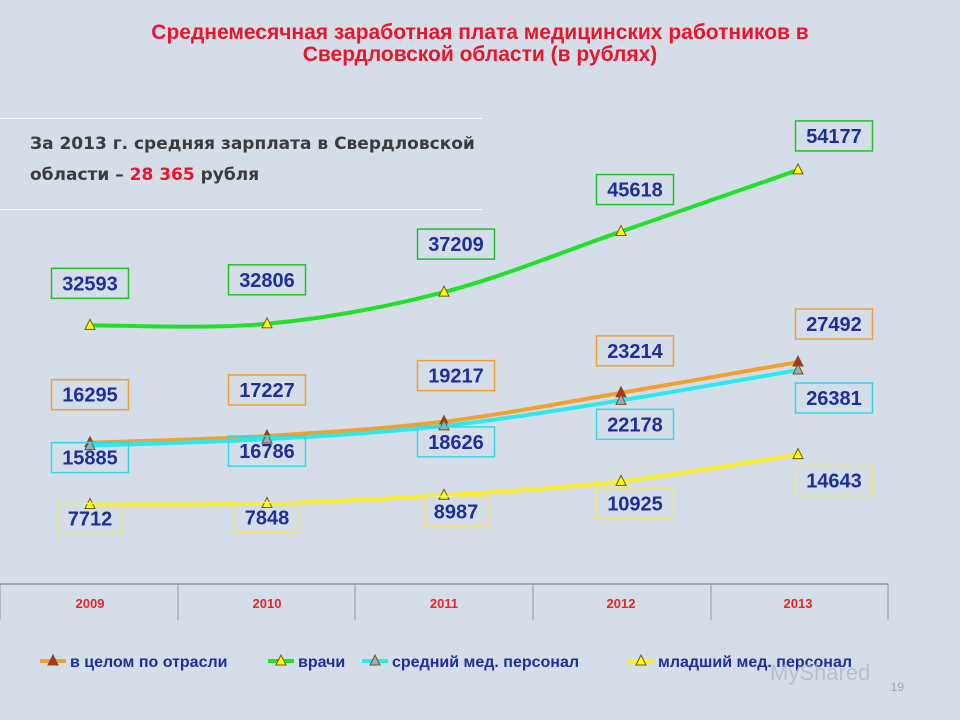 This screenshot has height=720, width=960. I want to click on series-2-point-2009, so click(90, 444).